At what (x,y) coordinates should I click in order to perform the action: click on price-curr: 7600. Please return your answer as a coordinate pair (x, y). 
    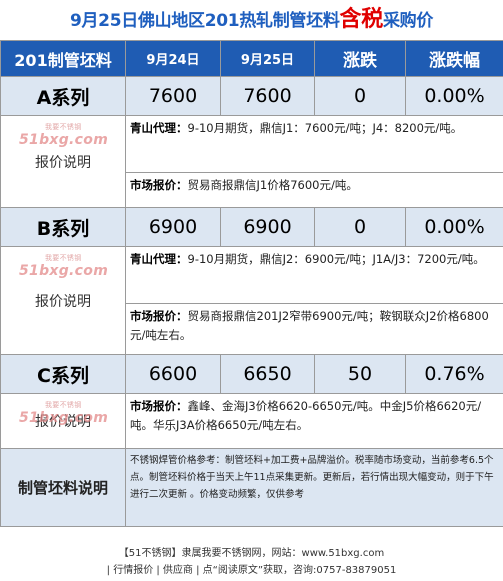
    Looking at the image, I should click on (267, 96).